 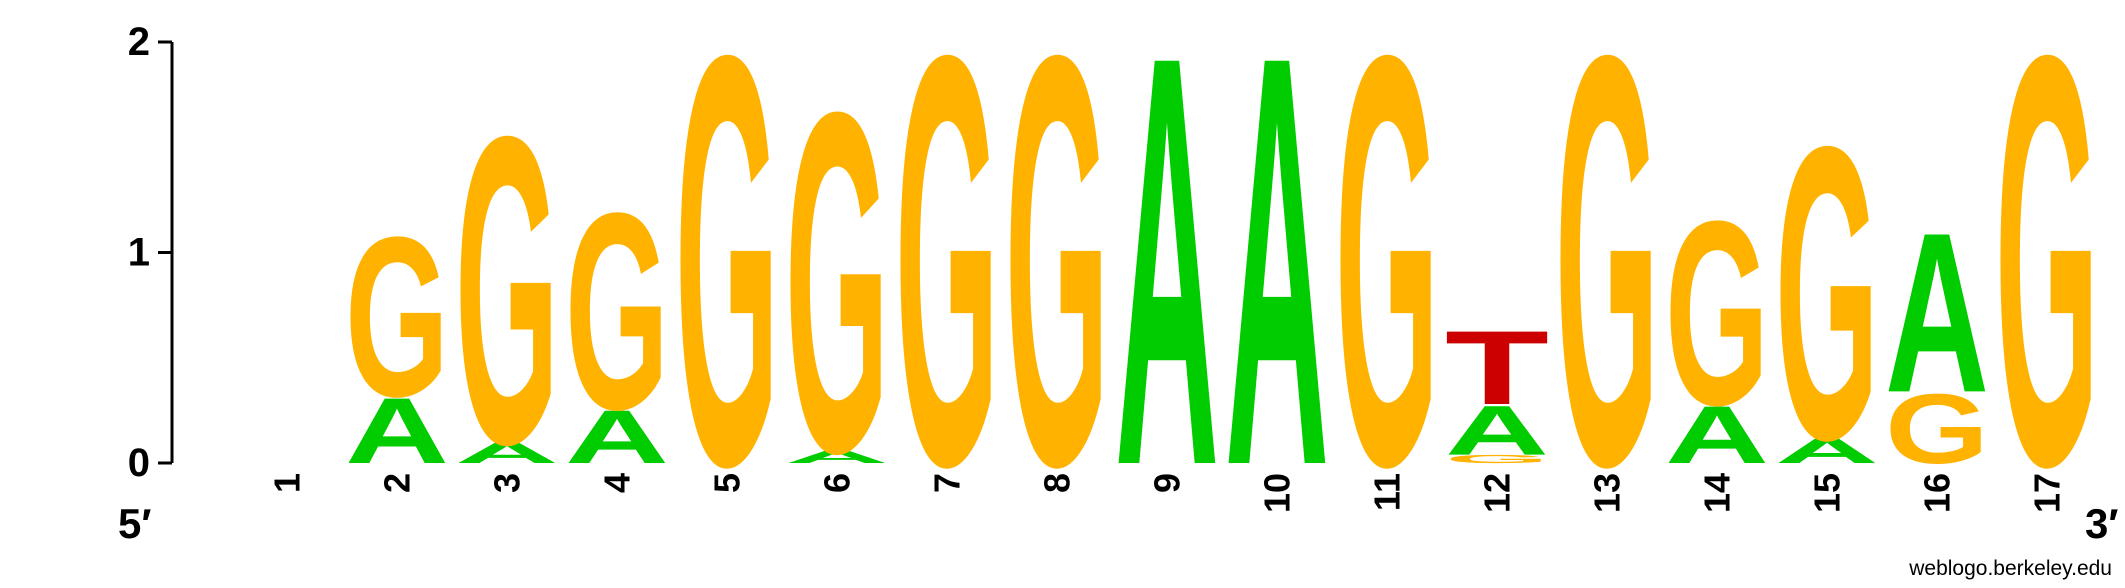 What do you see at coordinates (151, 252) in the screenshot?
I see `y-axis: 0 1 2` at bounding box center [151, 252].